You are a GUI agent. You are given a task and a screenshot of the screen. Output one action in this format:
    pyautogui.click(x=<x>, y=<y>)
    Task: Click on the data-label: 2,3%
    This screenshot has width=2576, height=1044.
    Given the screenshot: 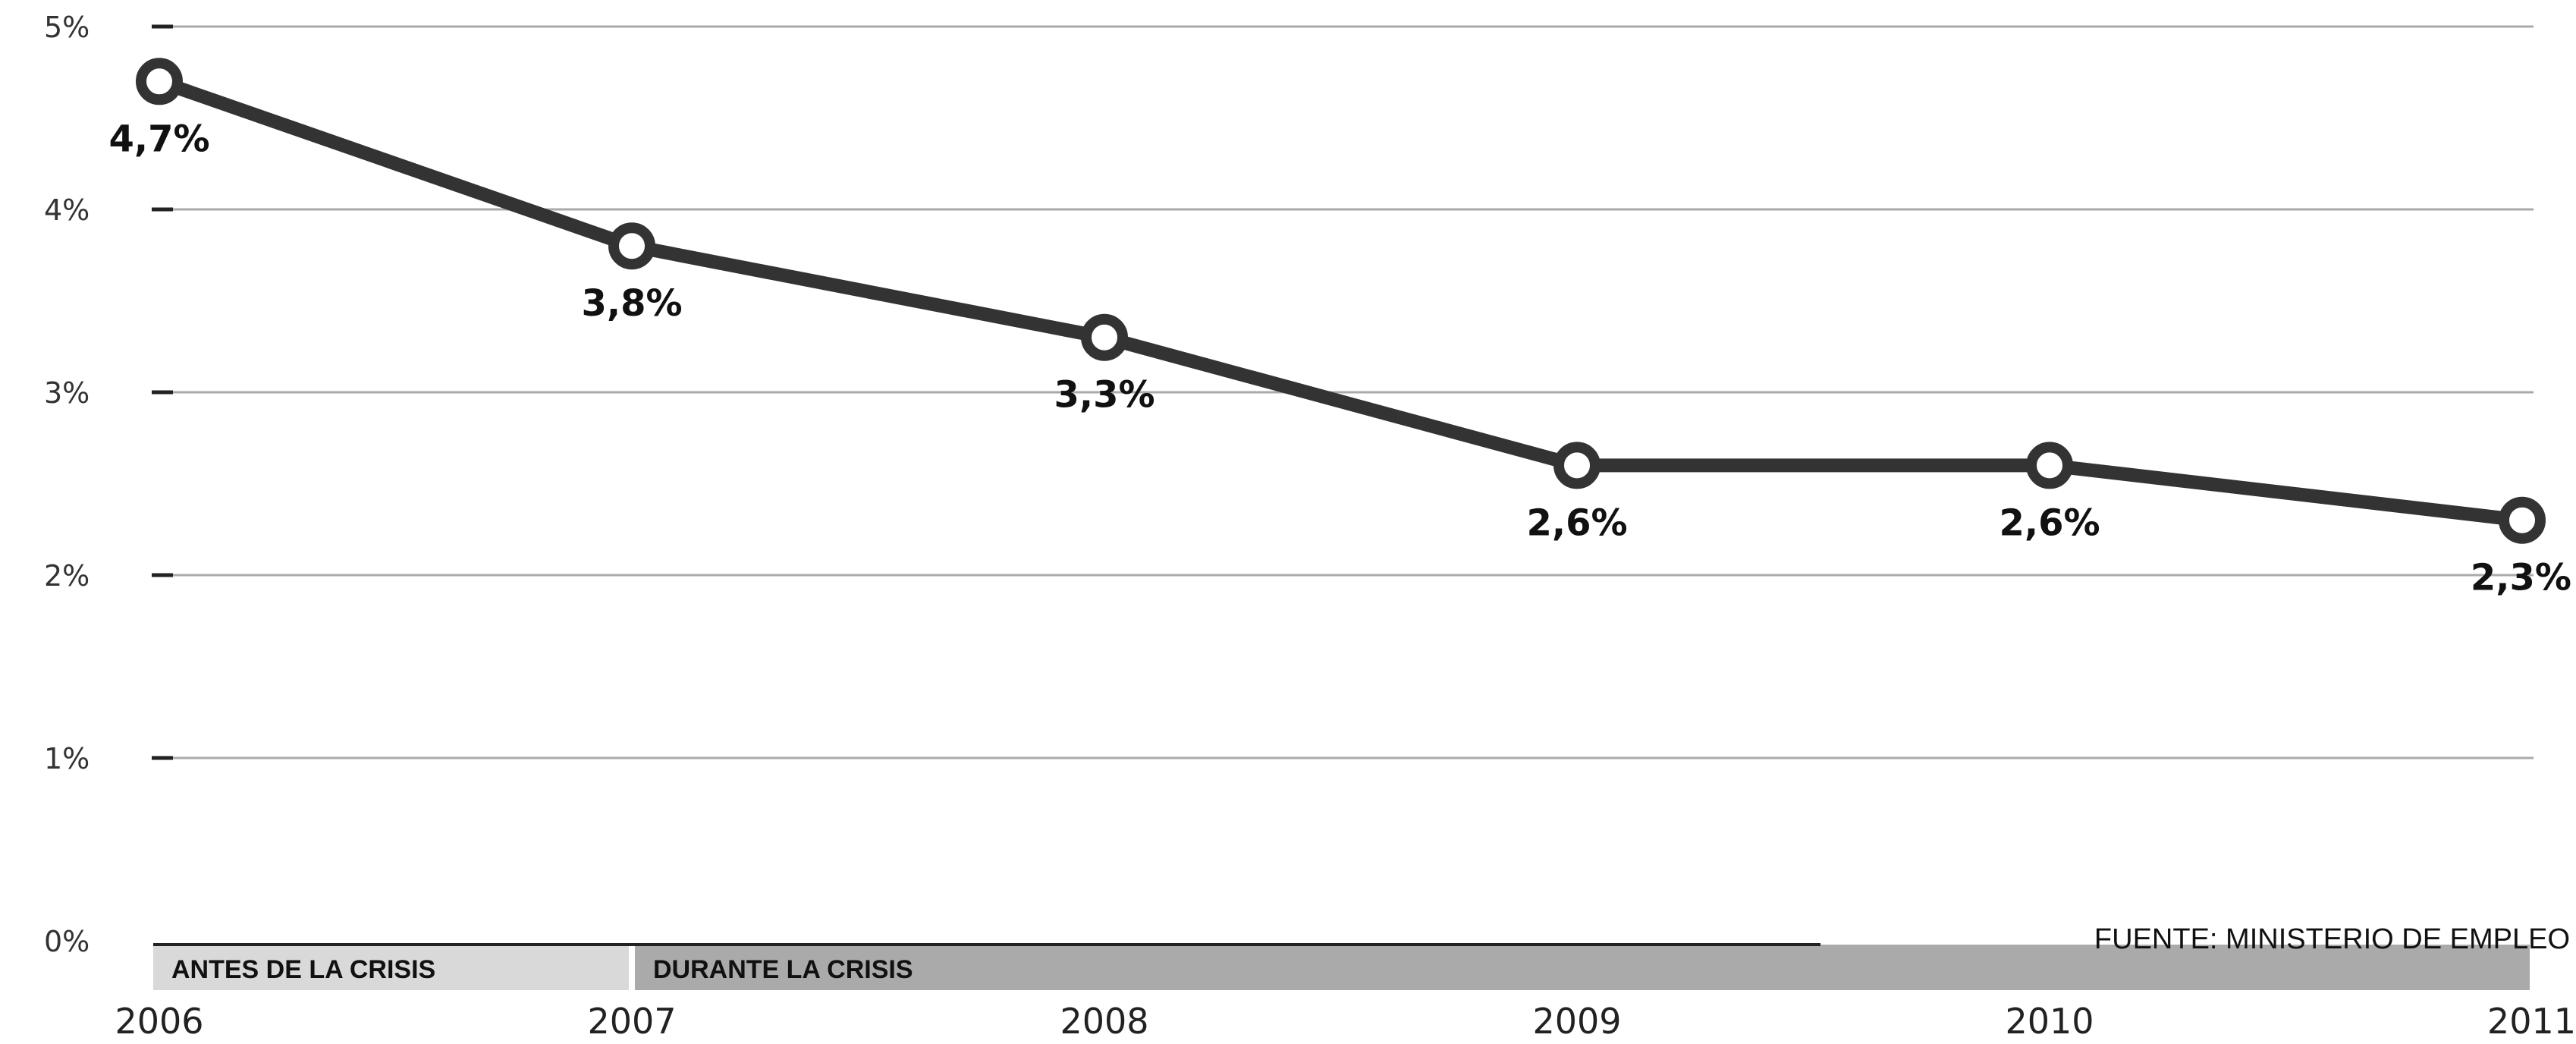 What is the action you would take?
    pyautogui.click(x=2521, y=578)
    